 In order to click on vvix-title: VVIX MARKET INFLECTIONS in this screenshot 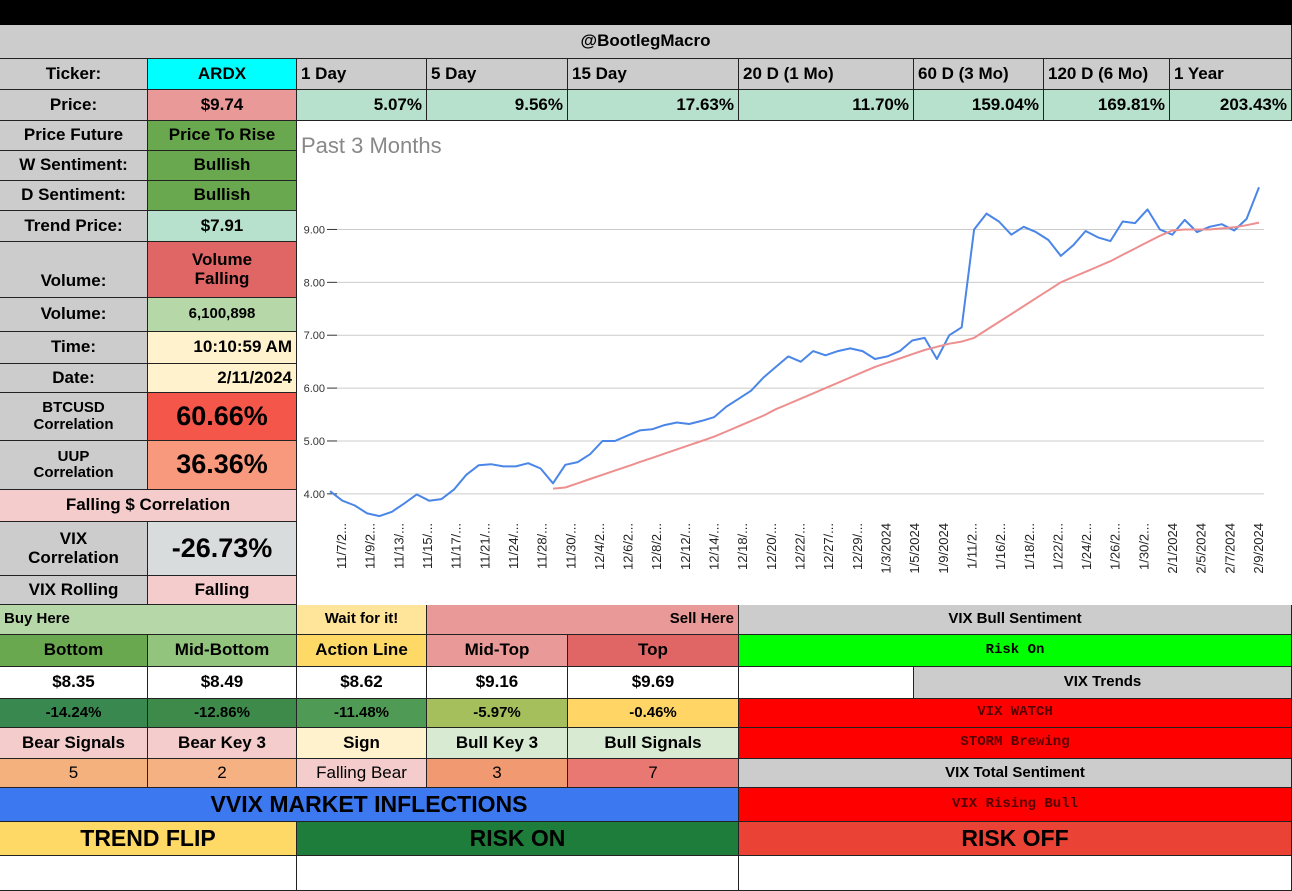, I will do `click(369, 805)`.